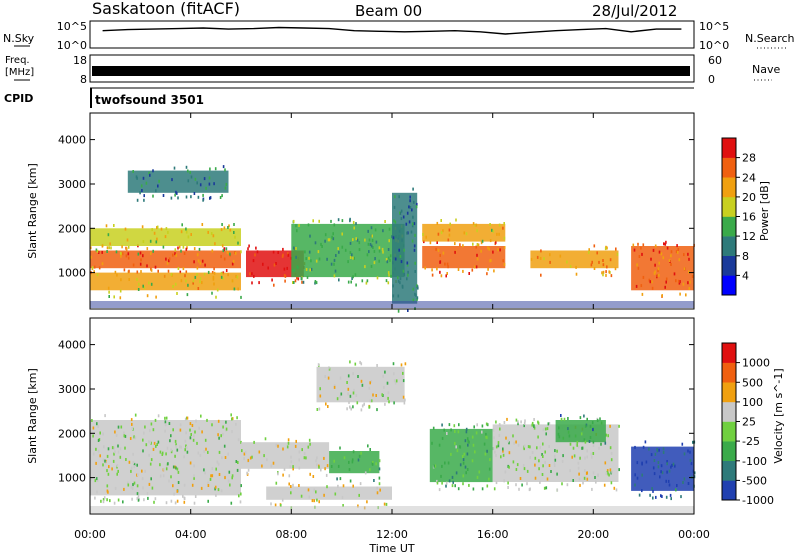 This screenshot has height=554, width=800. I want to click on colorbar-tick-label: -500, so click(754, 480).